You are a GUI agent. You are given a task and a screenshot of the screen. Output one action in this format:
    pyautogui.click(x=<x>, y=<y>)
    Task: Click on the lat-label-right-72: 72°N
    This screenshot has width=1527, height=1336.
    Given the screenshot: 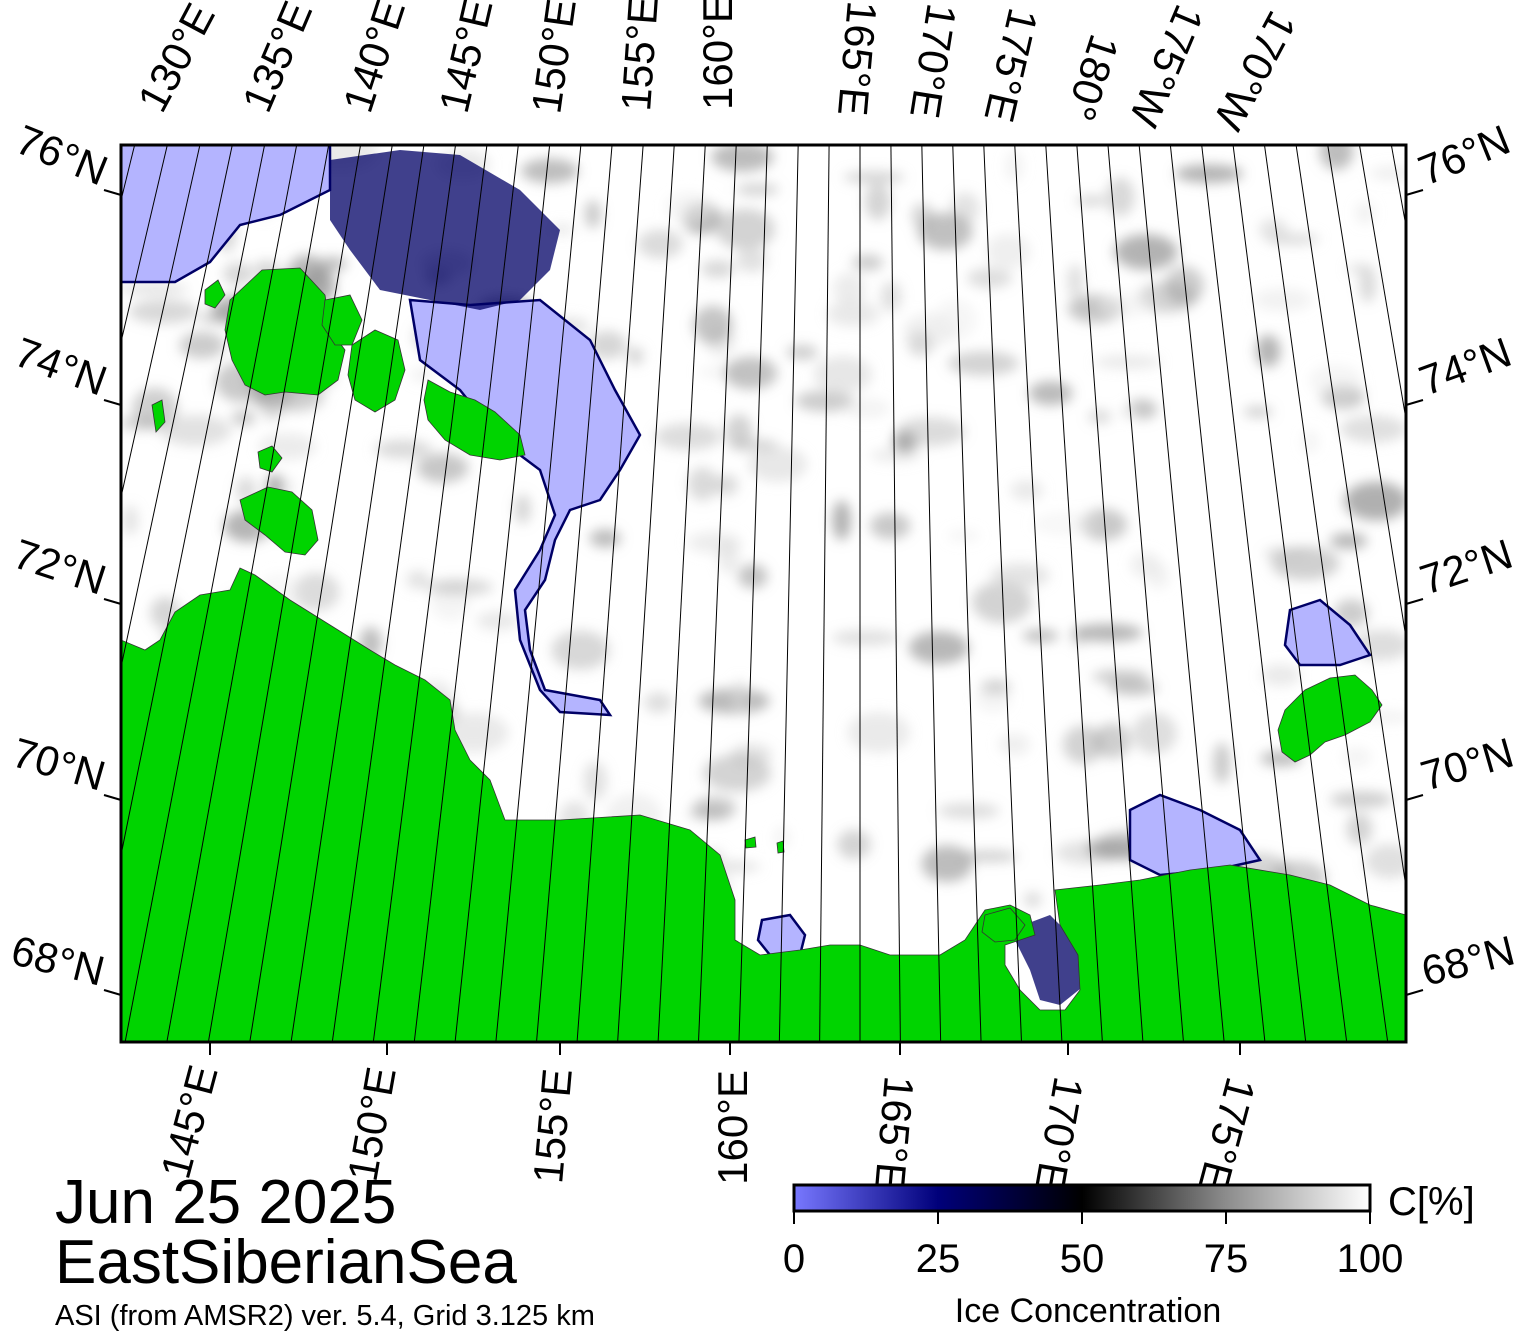 What is the action you would take?
    pyautogui.click(x=1466, y=567)
    